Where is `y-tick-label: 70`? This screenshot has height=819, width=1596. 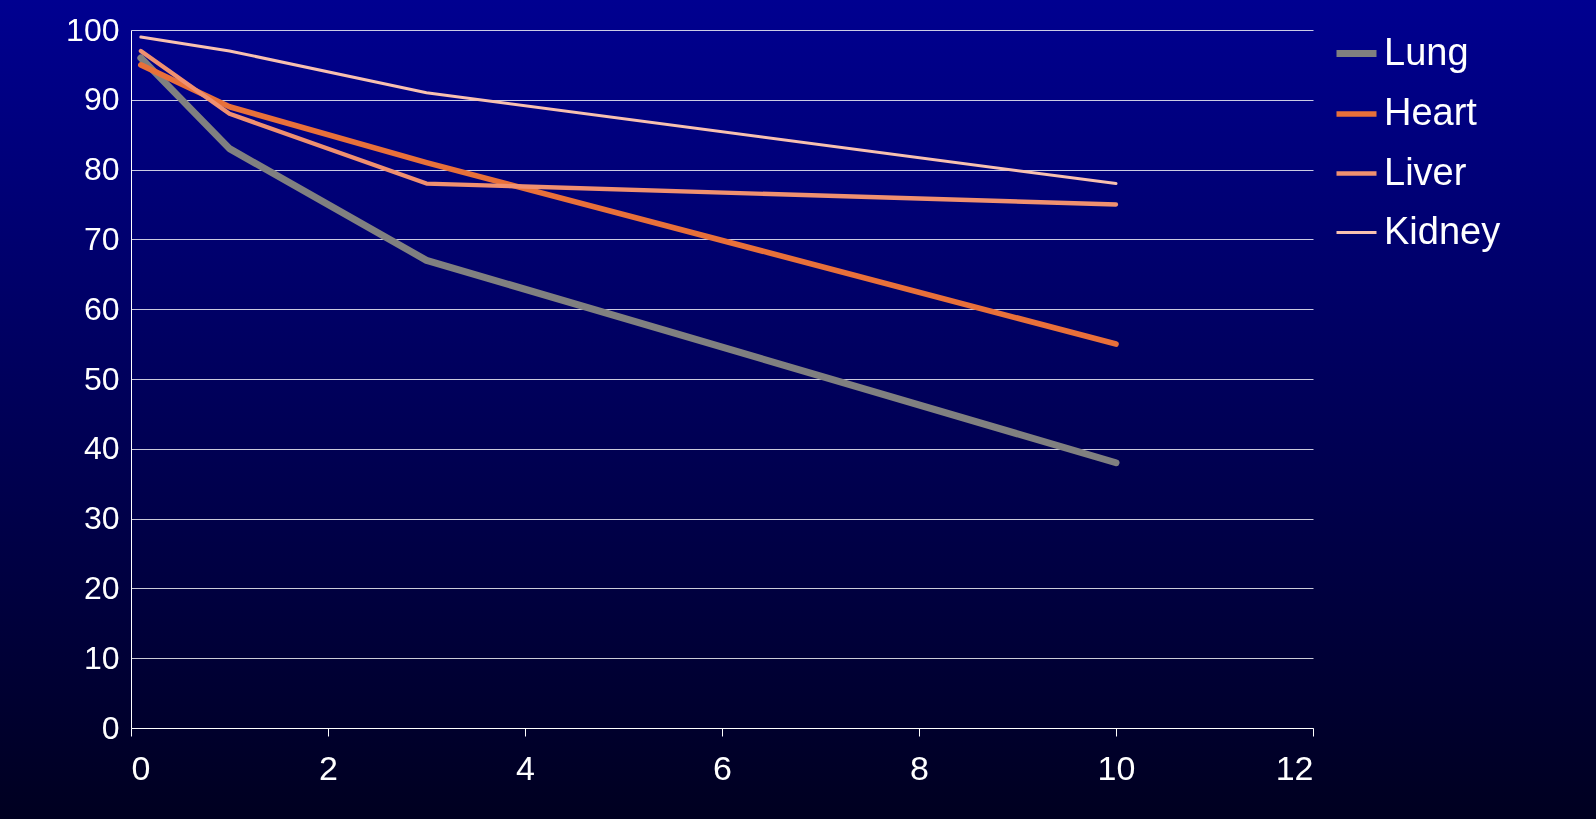 y-tick-label: 70 is located at coordinates (101, 238).